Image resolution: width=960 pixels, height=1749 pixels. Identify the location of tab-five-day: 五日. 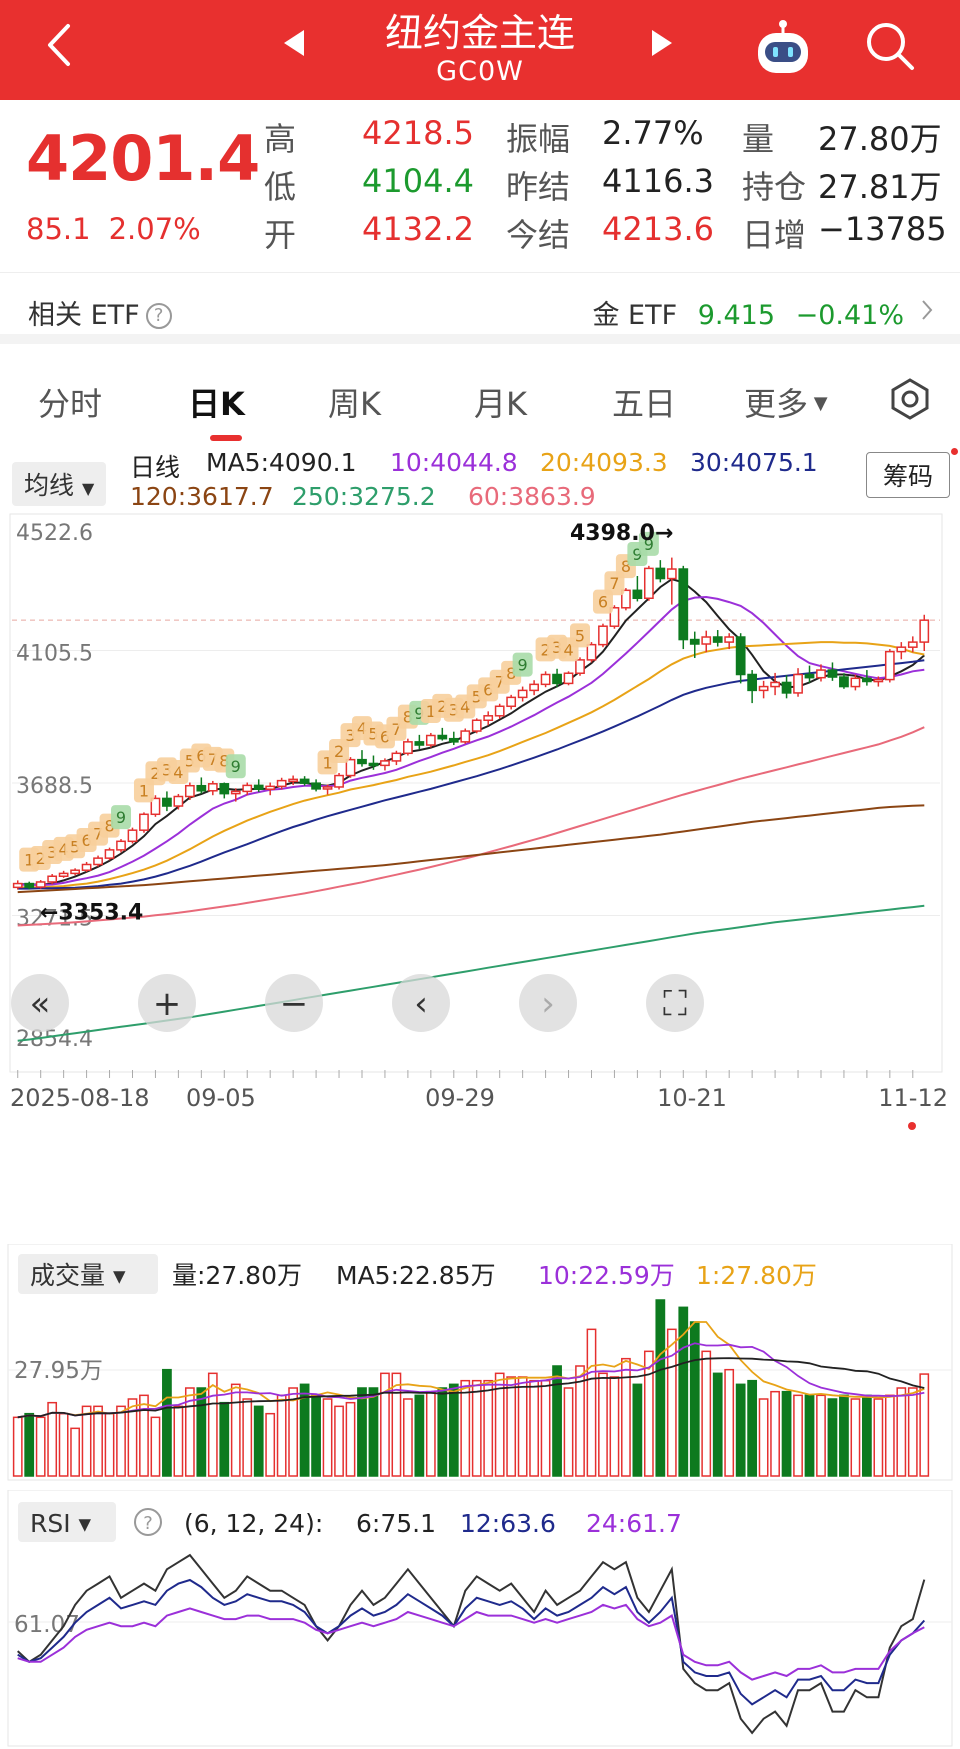
(644, 404).